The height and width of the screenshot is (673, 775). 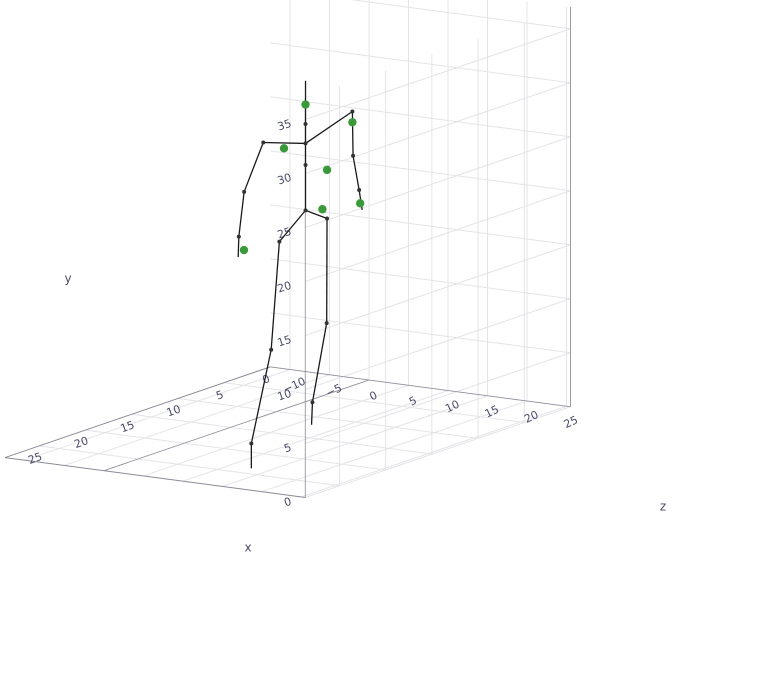 I want to click on y-tick-label: 30, so click(x=284, y=179).